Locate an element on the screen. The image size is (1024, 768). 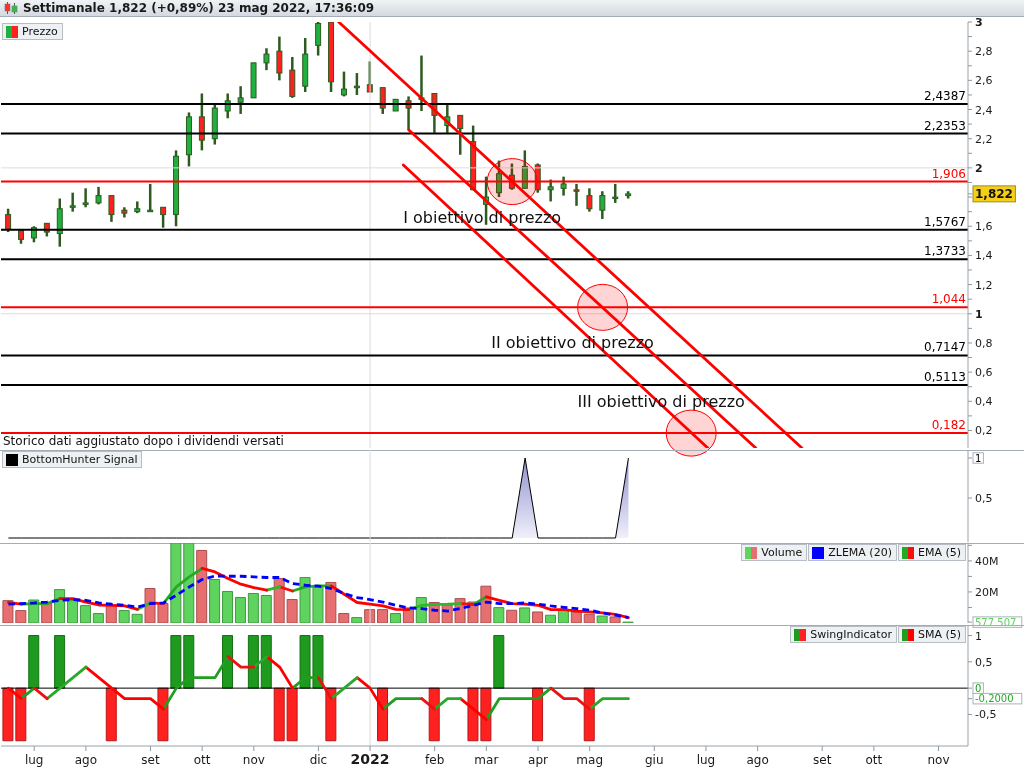
y-tick-label: 1,822 is located at coordinates (994, 194).